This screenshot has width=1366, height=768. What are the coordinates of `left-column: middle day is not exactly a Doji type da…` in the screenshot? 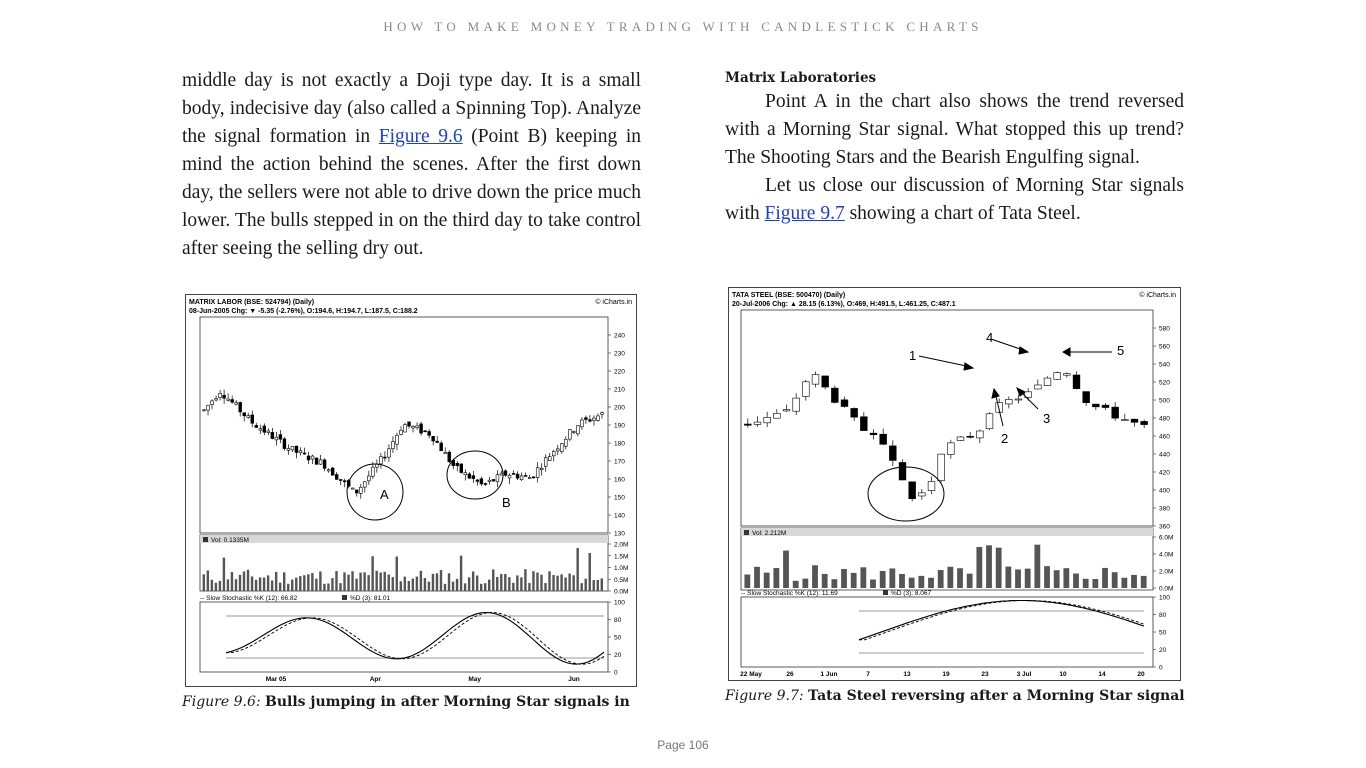 It's located at (411, 165).